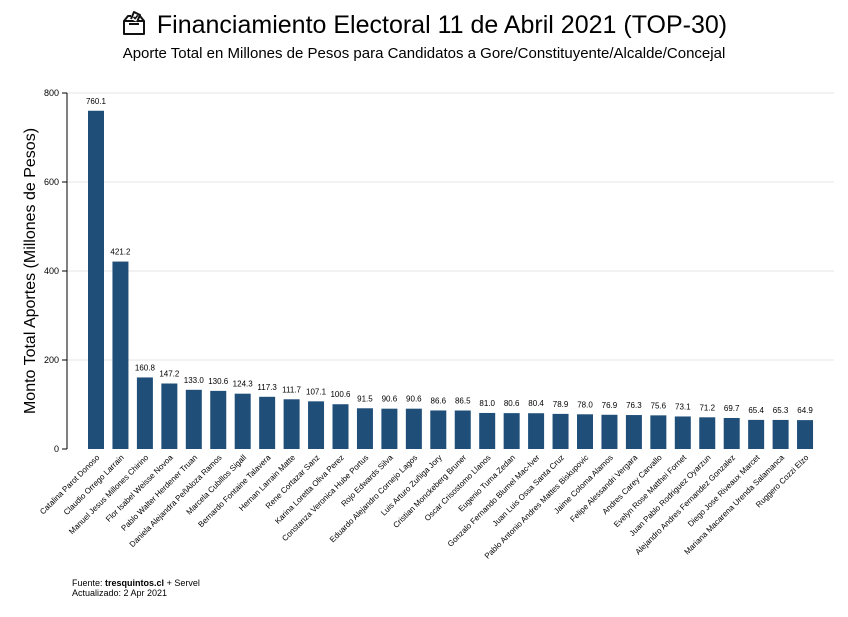  What do you see at coordinates (134, 25) in the screenshot?
I see `ballot-box-icon` at bounding box center [134, 25].